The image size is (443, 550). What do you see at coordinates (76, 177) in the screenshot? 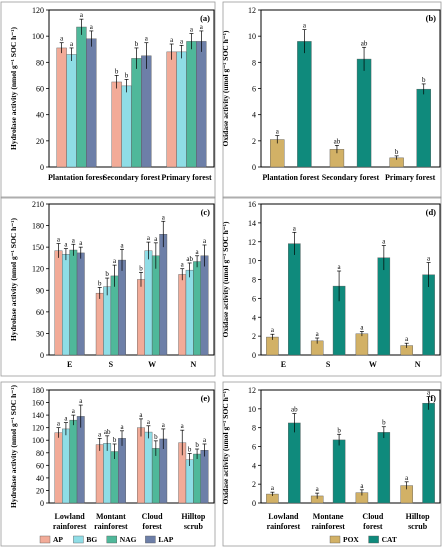
I see `category-label: Plantation forest` at bounding box center [76, 177].